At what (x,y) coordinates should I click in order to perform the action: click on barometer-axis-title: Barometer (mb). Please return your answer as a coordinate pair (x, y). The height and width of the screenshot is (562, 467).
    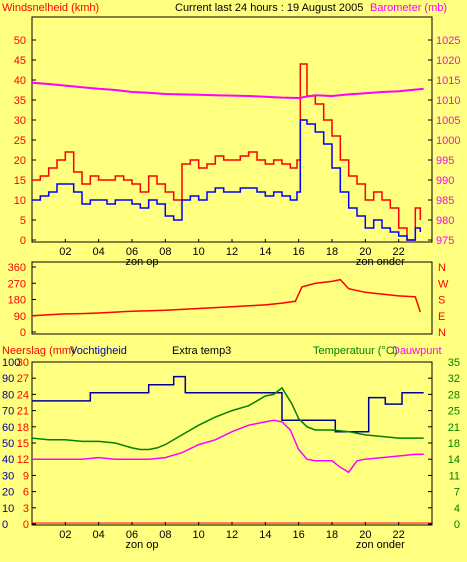
    Looking at the image, I should click on (408, 8).